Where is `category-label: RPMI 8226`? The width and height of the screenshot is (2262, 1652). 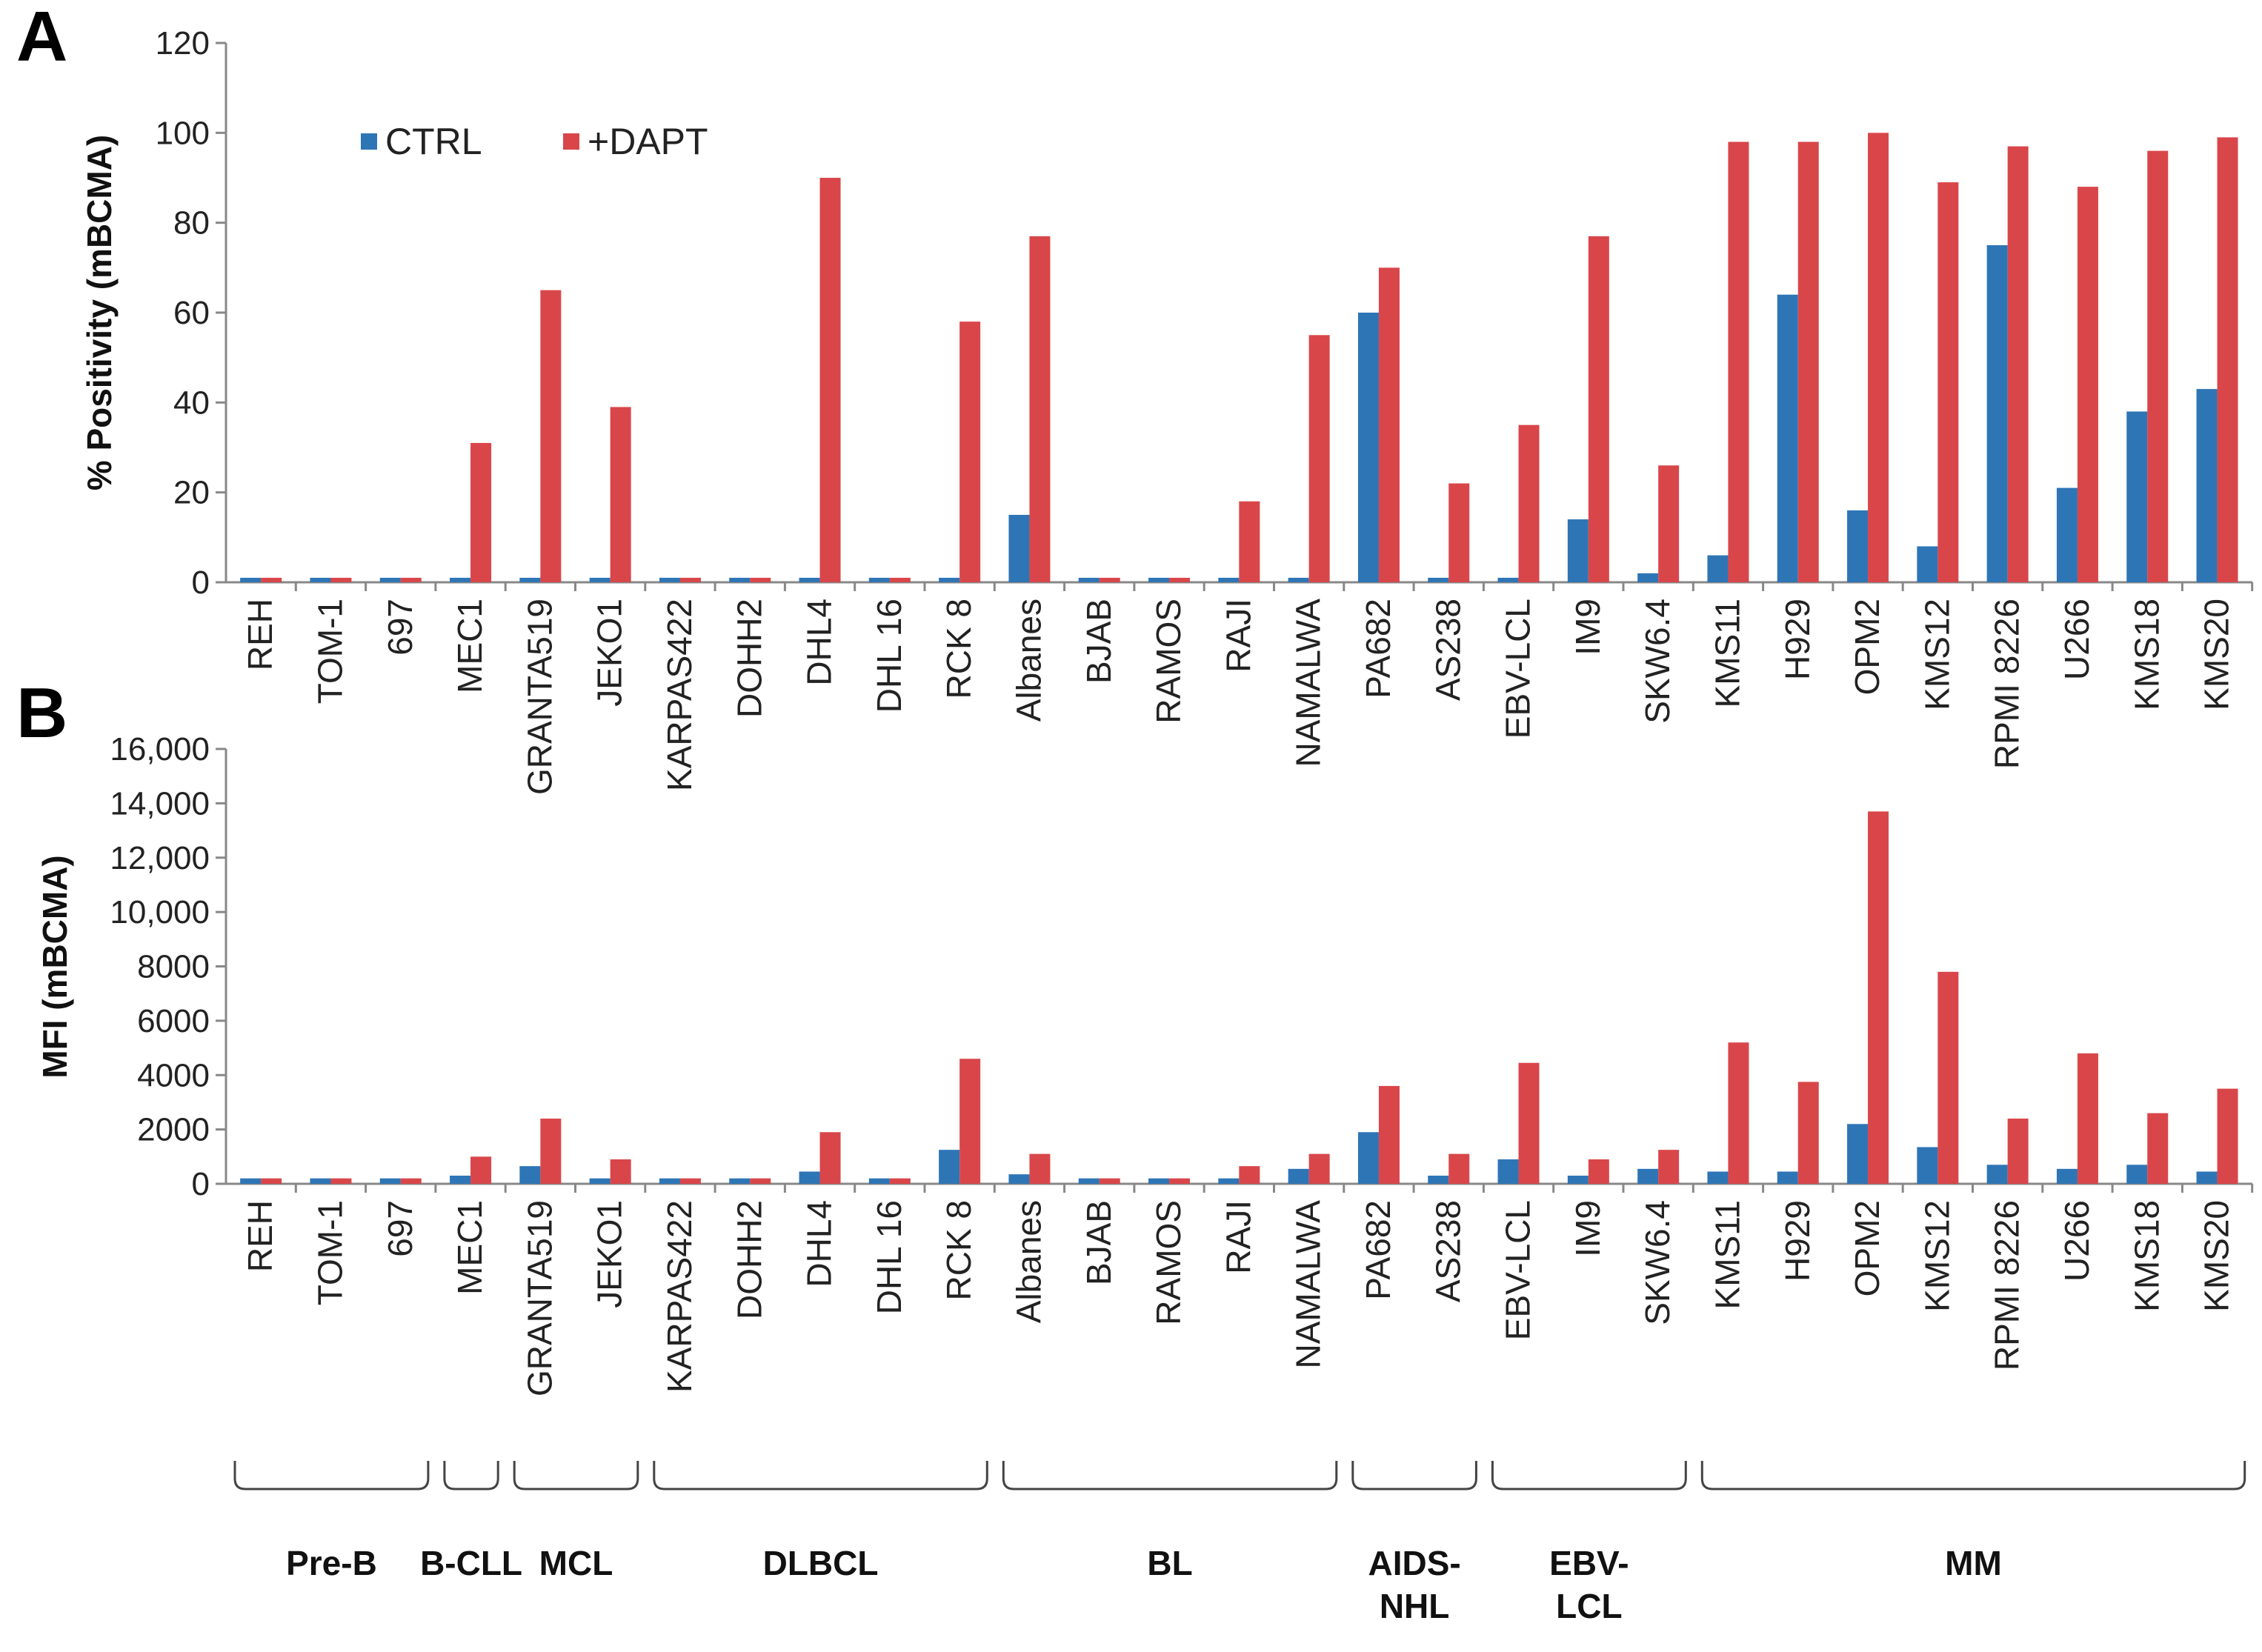
category-label: RPMI 8226 is located at coordinates (2007, 1285).